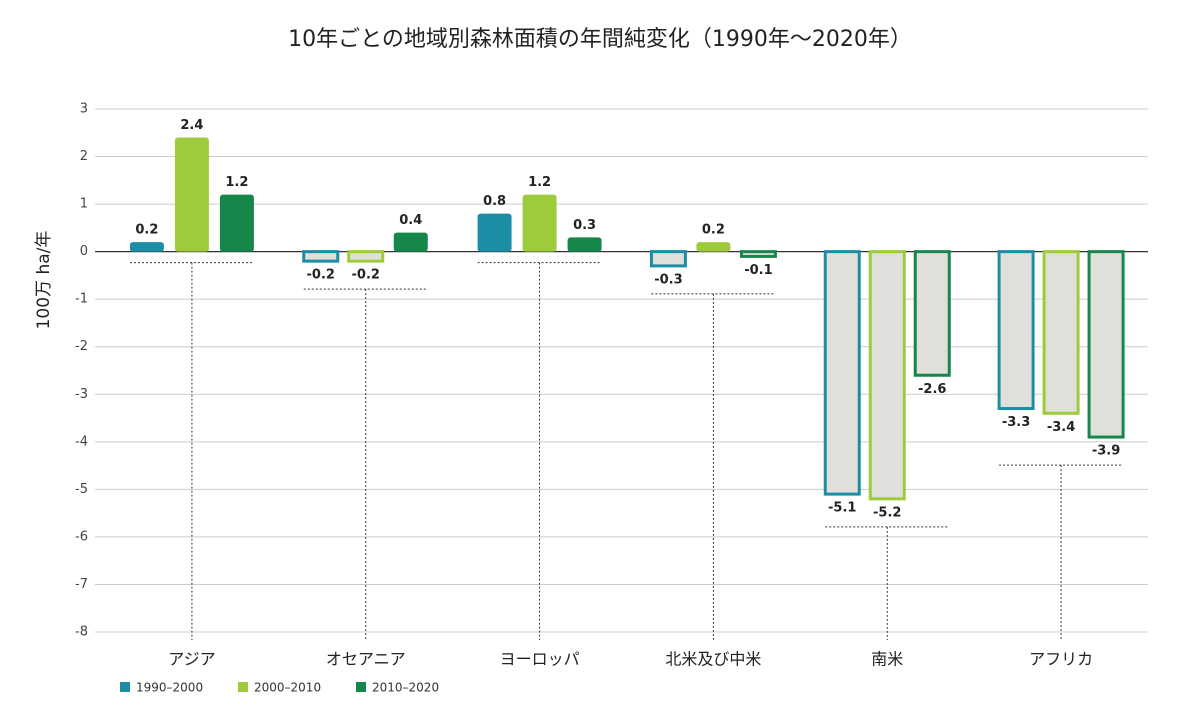 The image size is (1200, 712). Describe the element at coordinates (81, 299) in the screenshot. I see `y-tick-label: -1` at that location.